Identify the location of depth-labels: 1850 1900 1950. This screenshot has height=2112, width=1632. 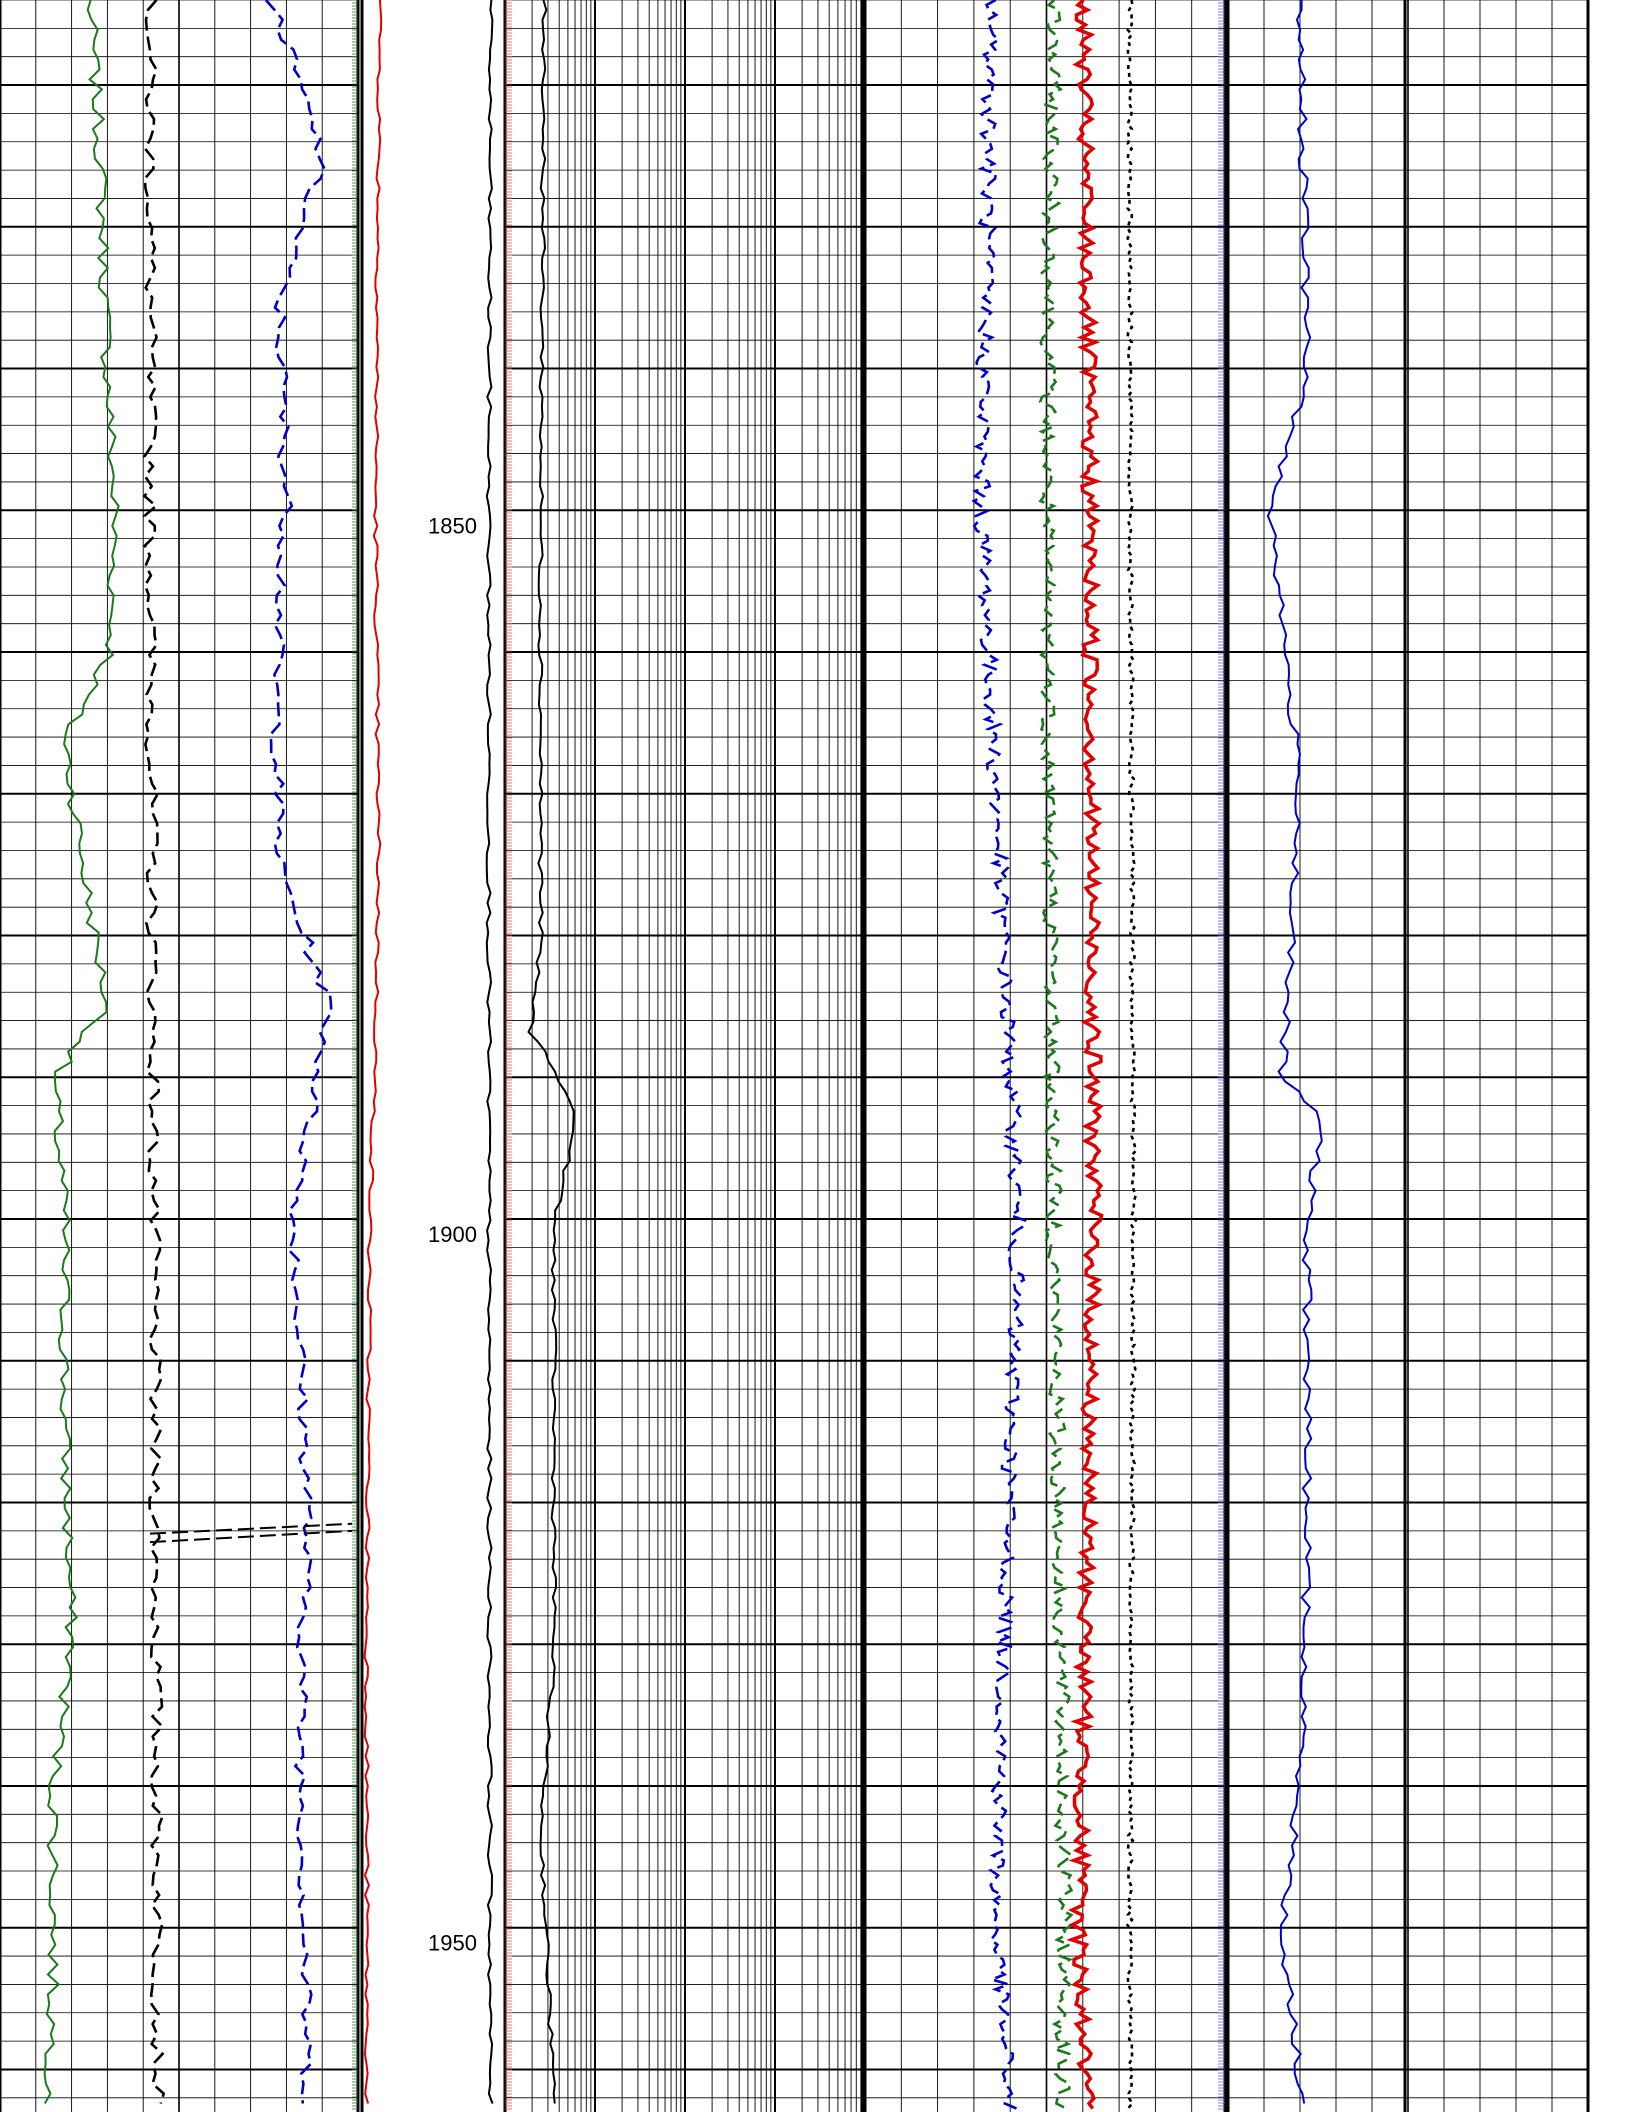
(452, 1234).